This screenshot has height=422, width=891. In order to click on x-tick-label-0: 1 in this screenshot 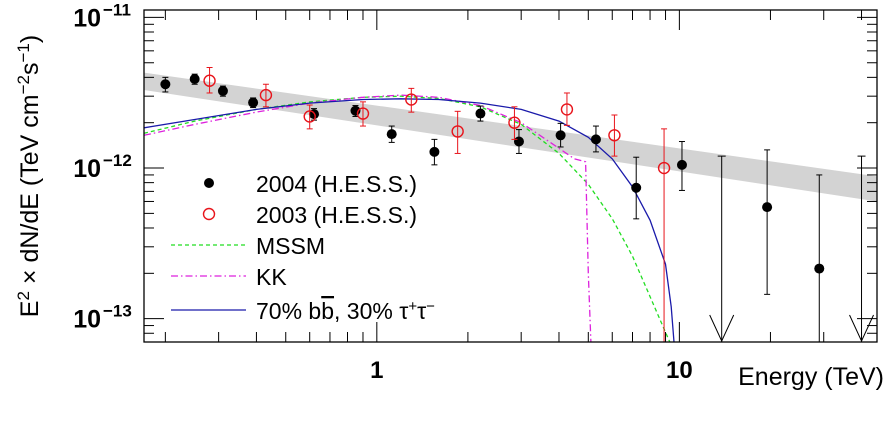, I will do `click(376, 370)`.